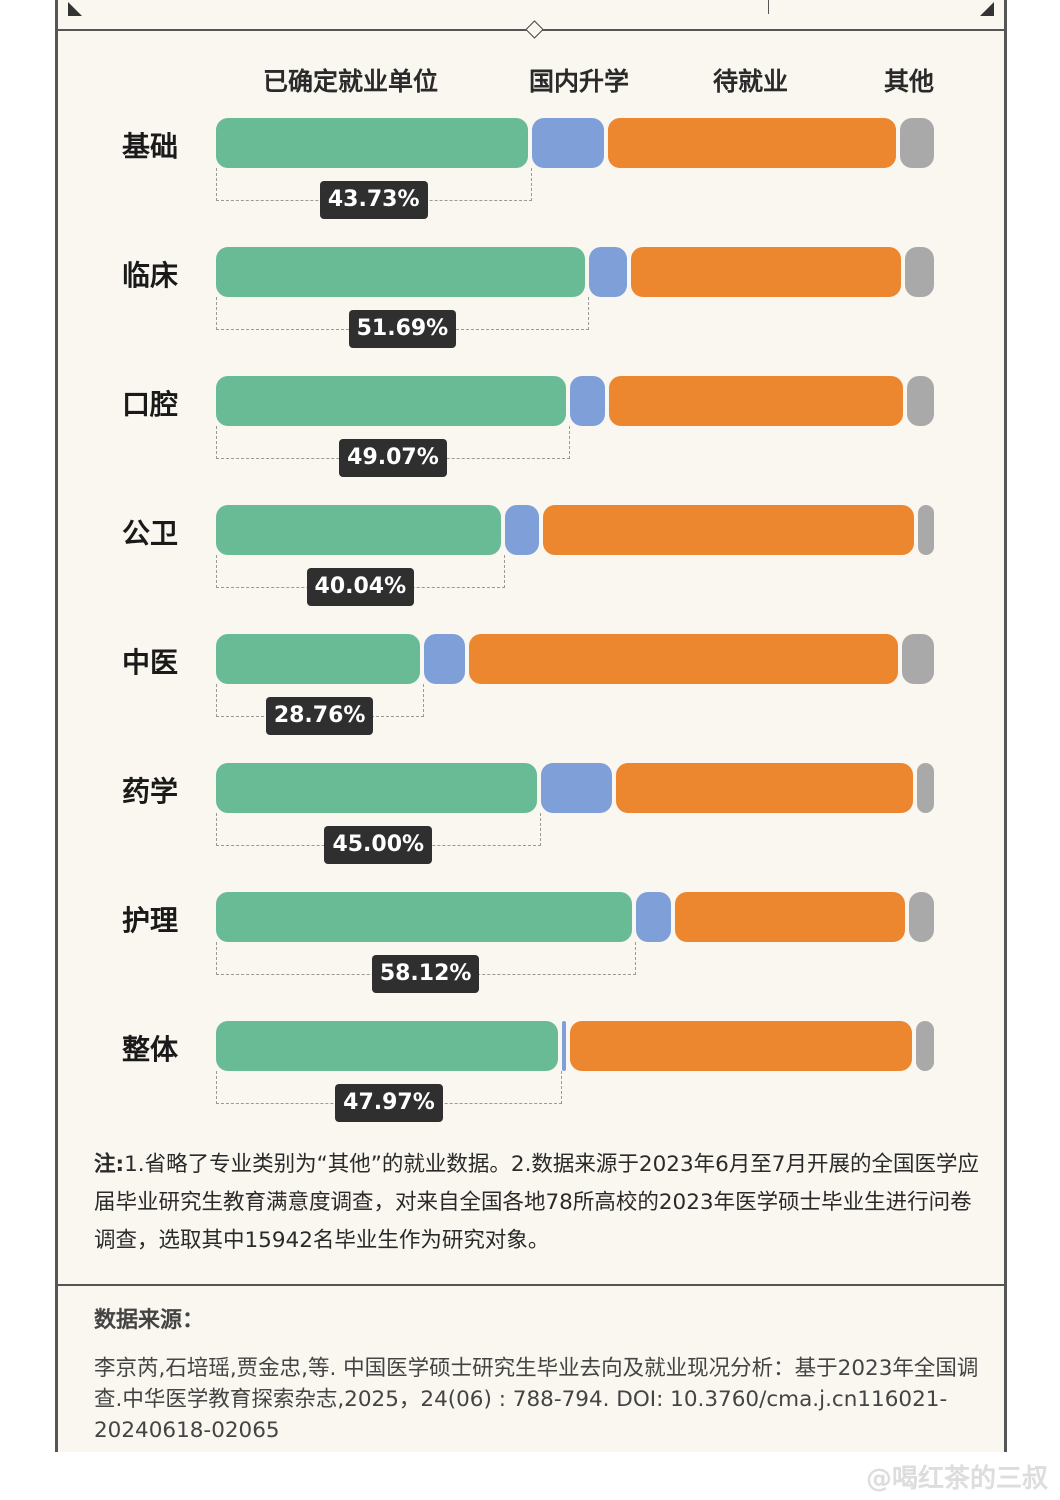 The width and height of the screenshot is (1060, 1500). Describe the element at coordinates (150, 791) in the screenshot. I see `category-label: 药学` at that location.